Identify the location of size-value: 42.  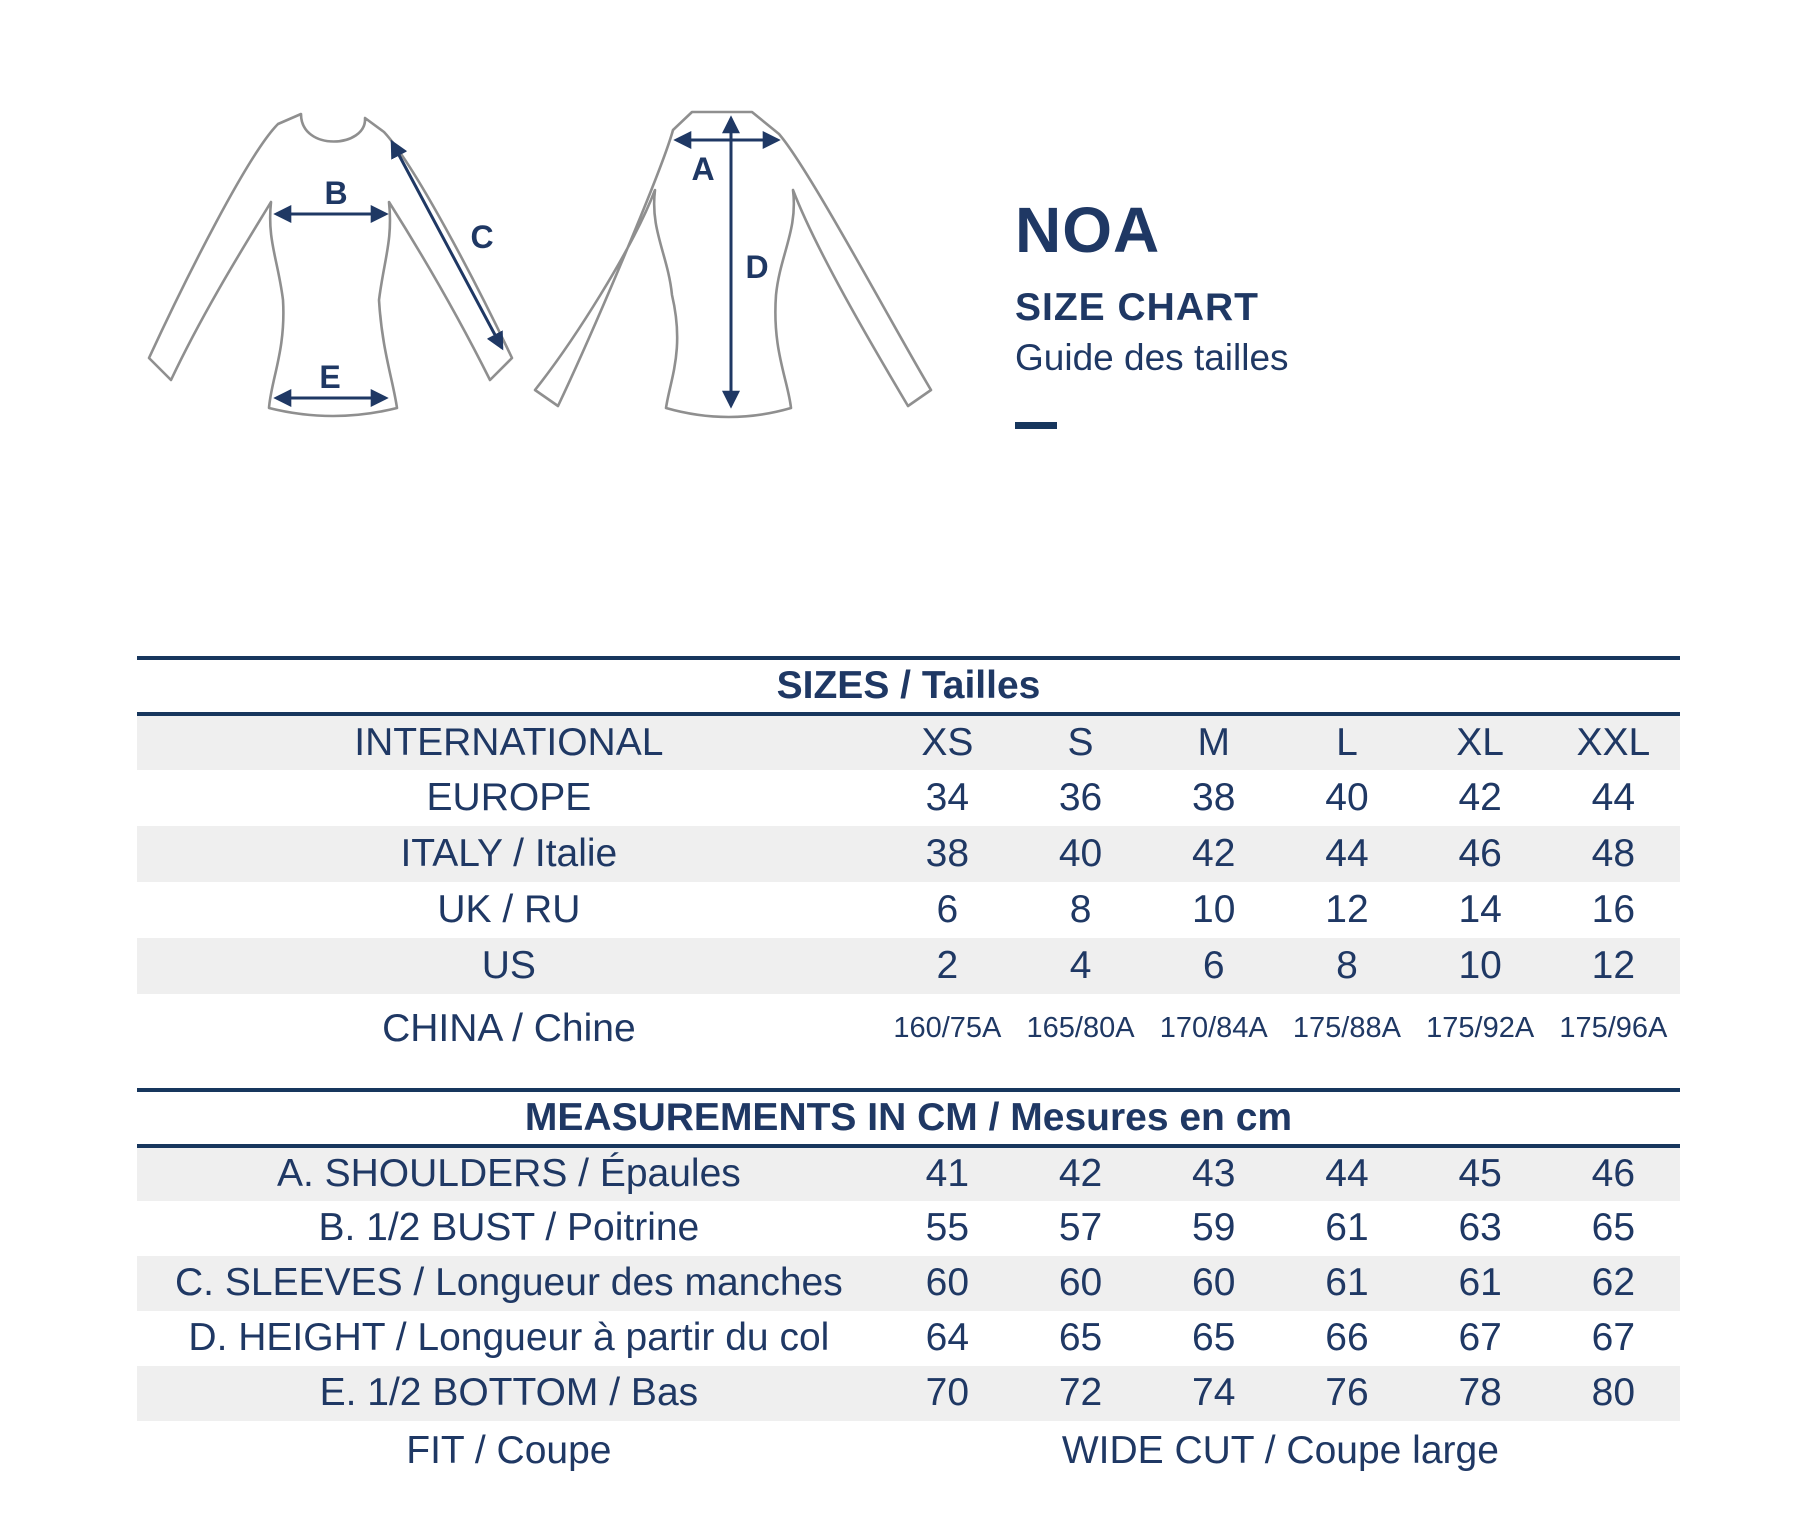
(1214, 853).